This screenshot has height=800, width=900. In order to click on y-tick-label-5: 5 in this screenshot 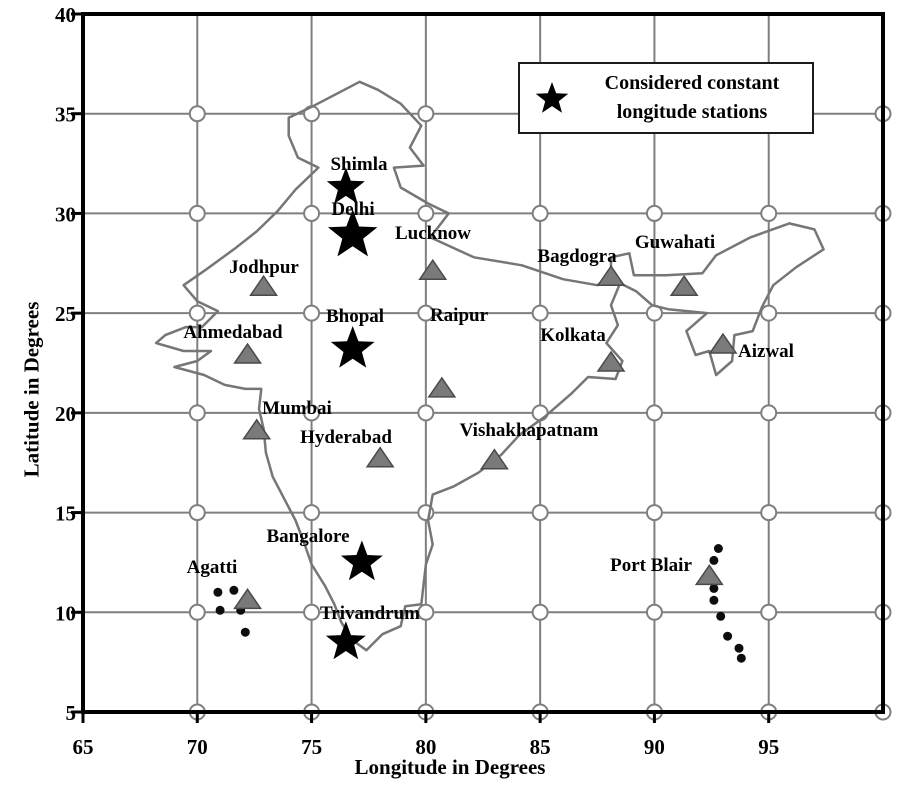, I will do `click(71, 713)`.